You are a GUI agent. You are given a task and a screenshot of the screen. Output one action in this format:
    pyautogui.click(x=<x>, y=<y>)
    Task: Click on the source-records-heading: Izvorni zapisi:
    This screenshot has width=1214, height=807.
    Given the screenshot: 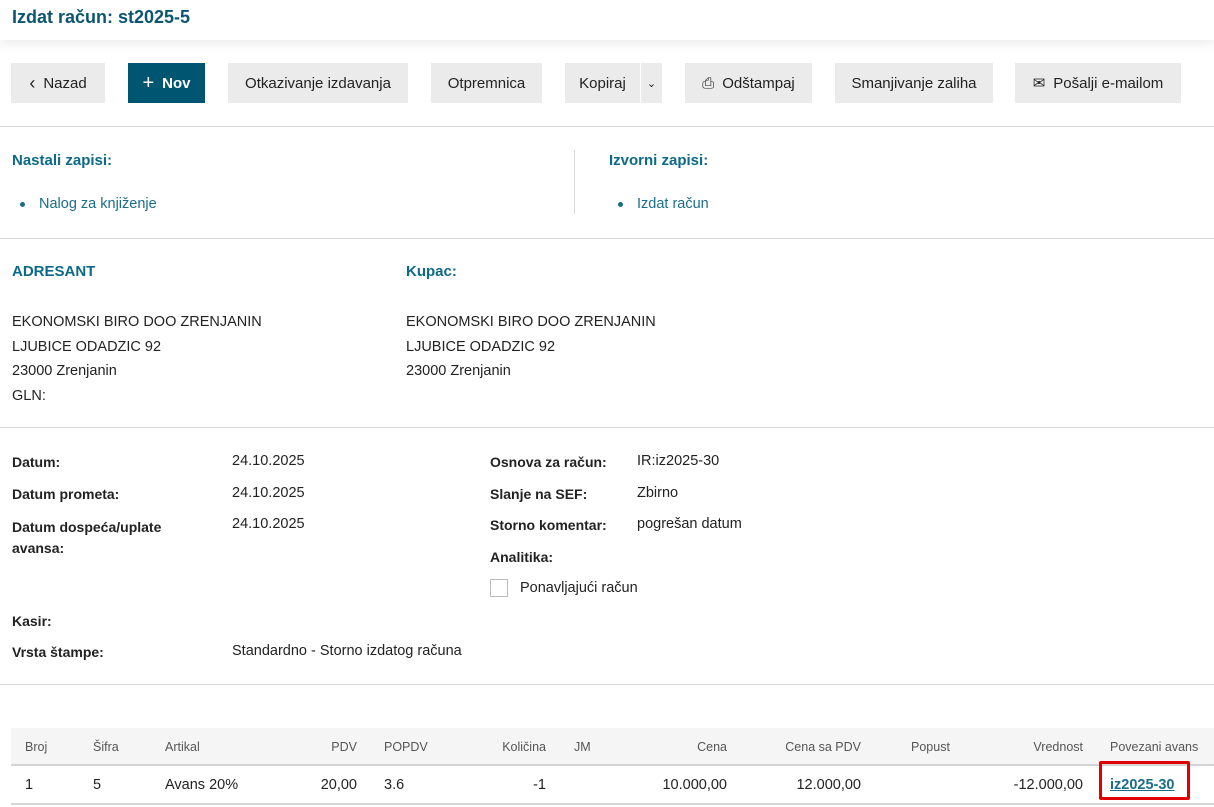 What is the action you would take?
    pyautogui.click(x=659, y=160)
    